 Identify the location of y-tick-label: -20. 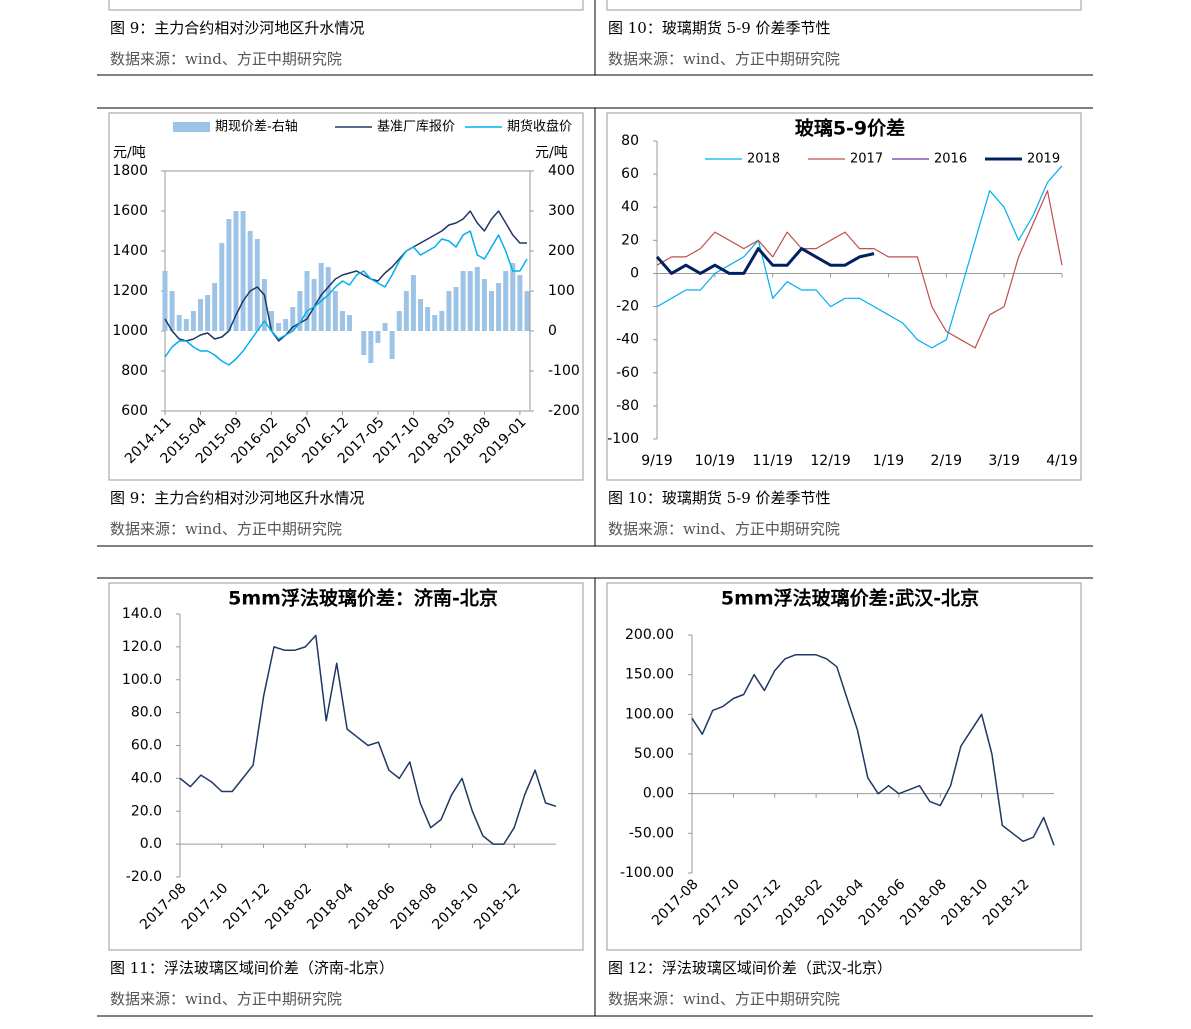
(627, 307).